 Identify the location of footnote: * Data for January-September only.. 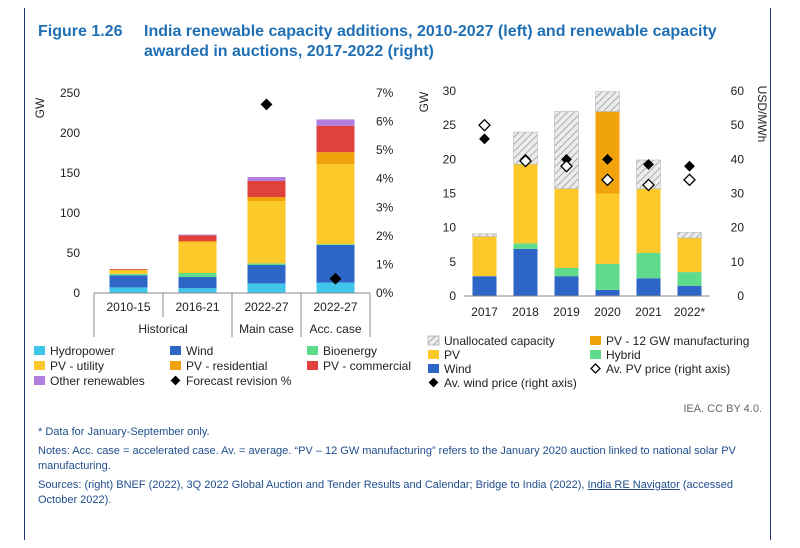
(124, 432).